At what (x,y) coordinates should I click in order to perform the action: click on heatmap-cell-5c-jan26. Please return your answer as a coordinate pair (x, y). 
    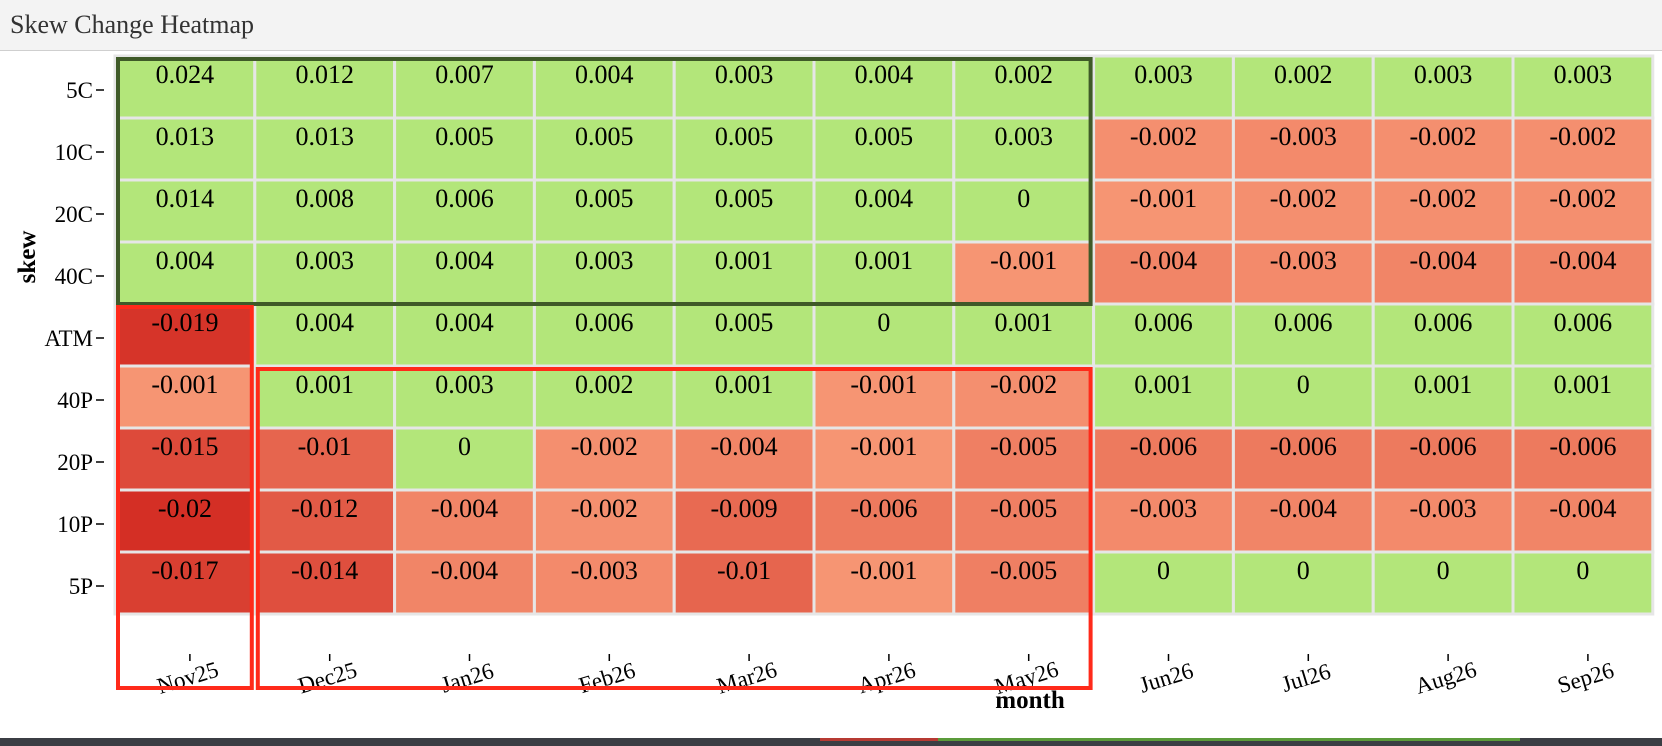
    Looking at the image, I should click on (464, 87).